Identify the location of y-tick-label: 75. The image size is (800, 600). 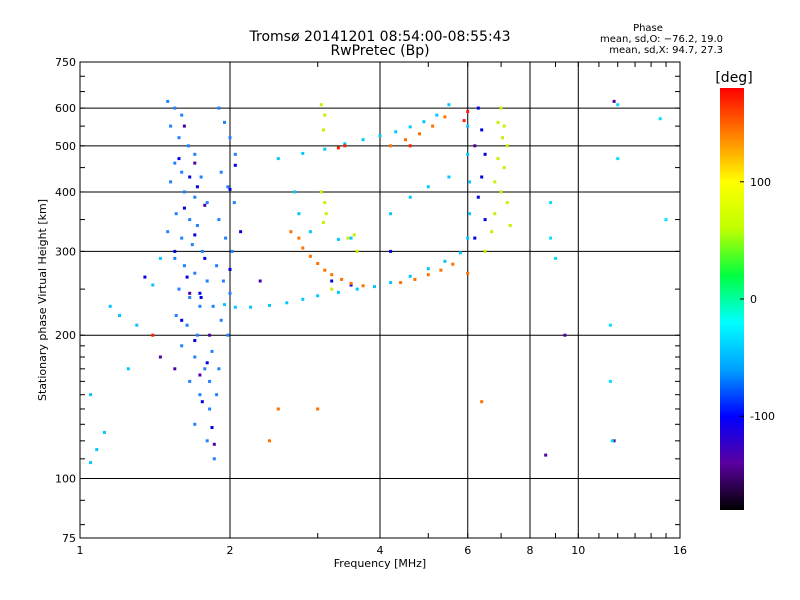
(69, 538).